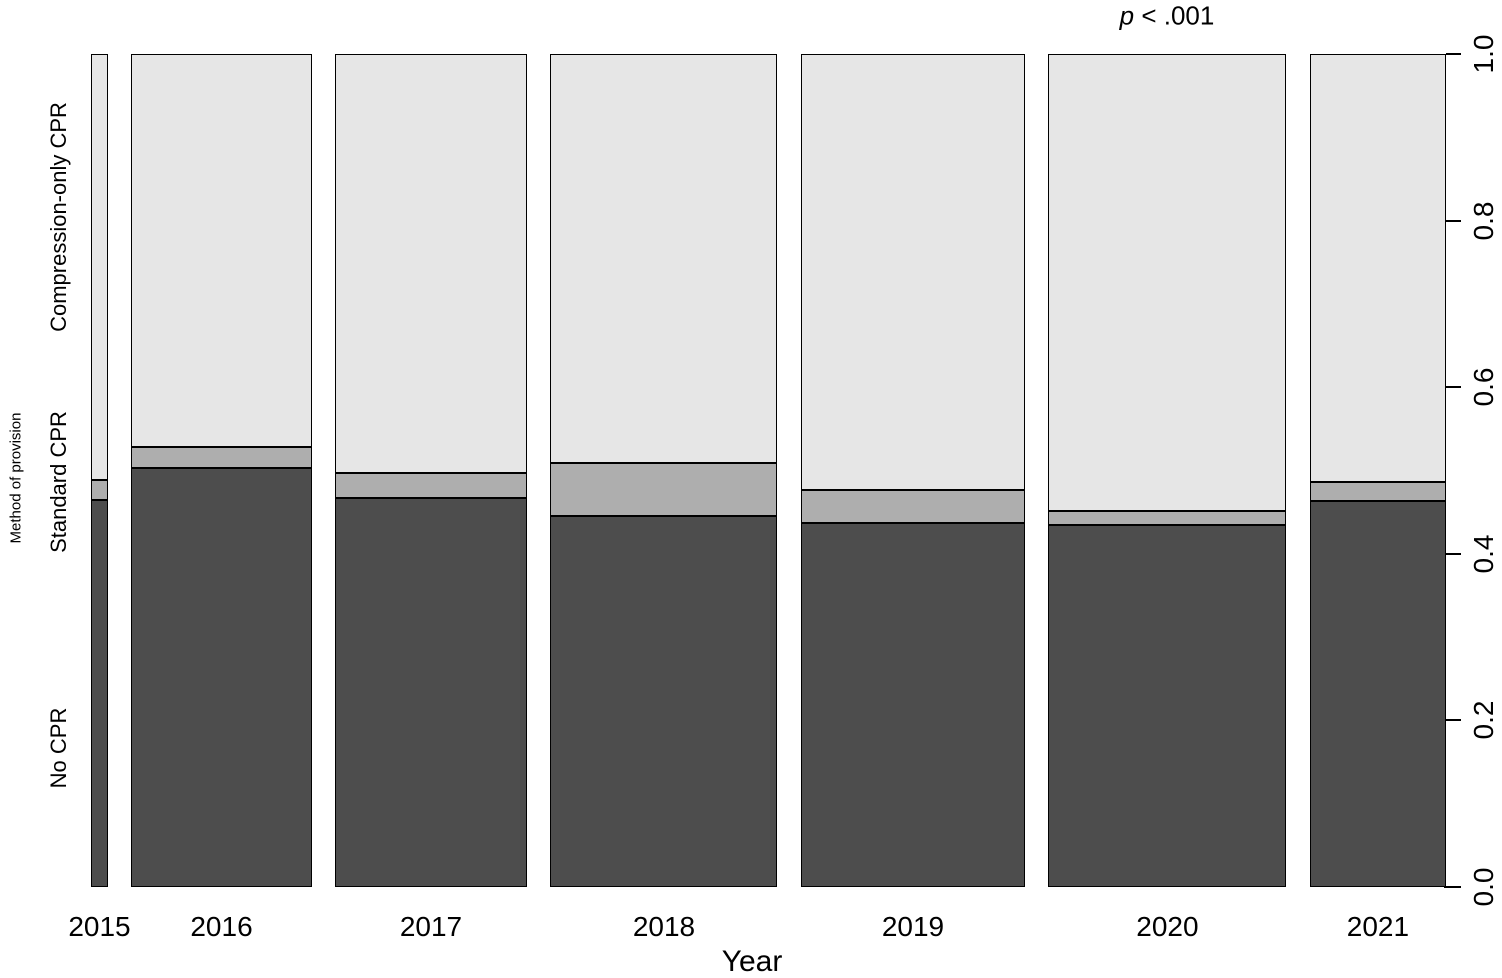 Image resolution: width=1502 pixels, height=978 pixels. Describe the element at coordinates (58, 482) in the screenshot. I see `category-label-standard-cpr: Standard CPR` at that location.